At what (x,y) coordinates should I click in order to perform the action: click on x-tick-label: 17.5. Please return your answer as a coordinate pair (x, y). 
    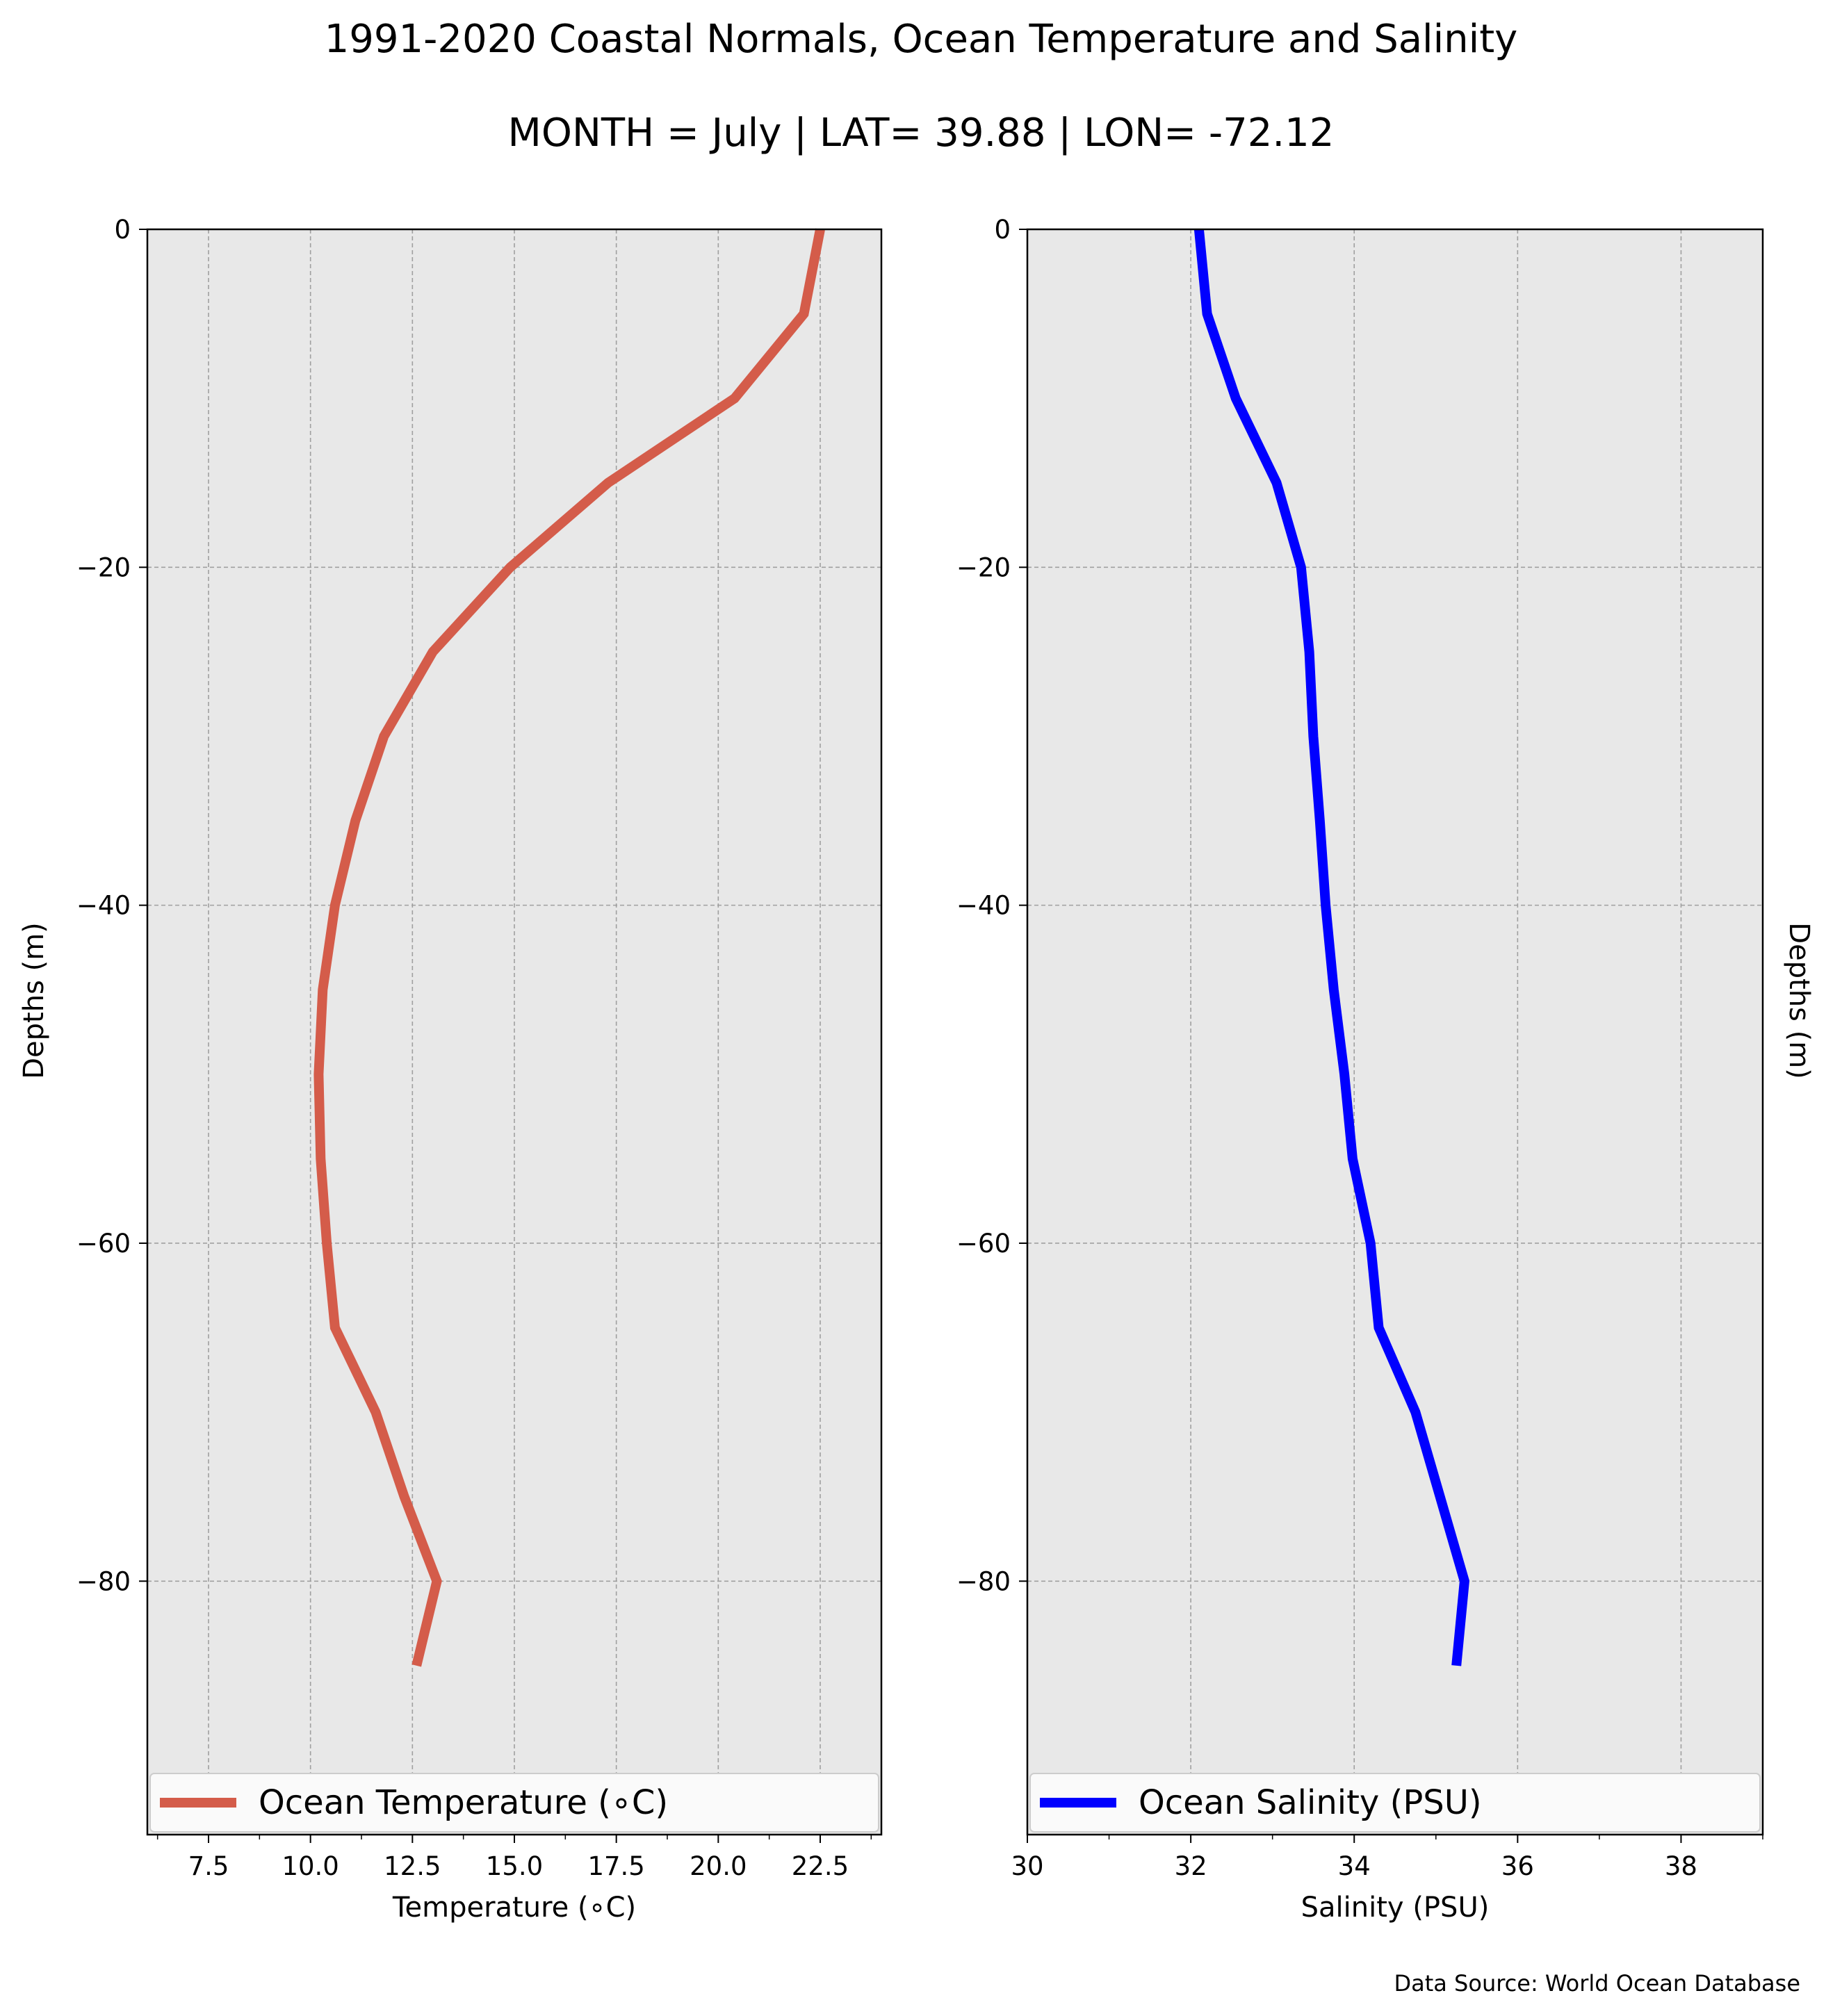
    Looking at the image, I should click on (616, 1866).